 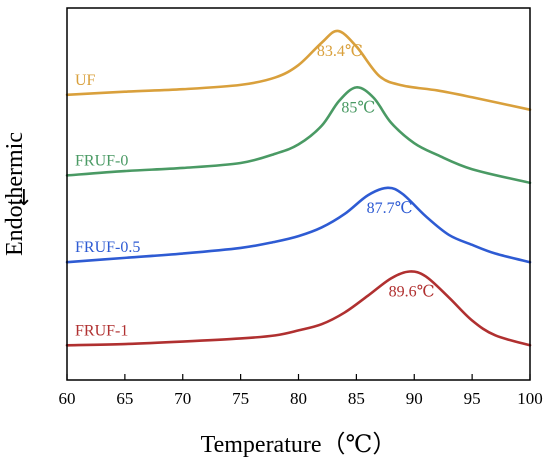 I want to click on x-tick-label: 85, so click(x=356, y=398).